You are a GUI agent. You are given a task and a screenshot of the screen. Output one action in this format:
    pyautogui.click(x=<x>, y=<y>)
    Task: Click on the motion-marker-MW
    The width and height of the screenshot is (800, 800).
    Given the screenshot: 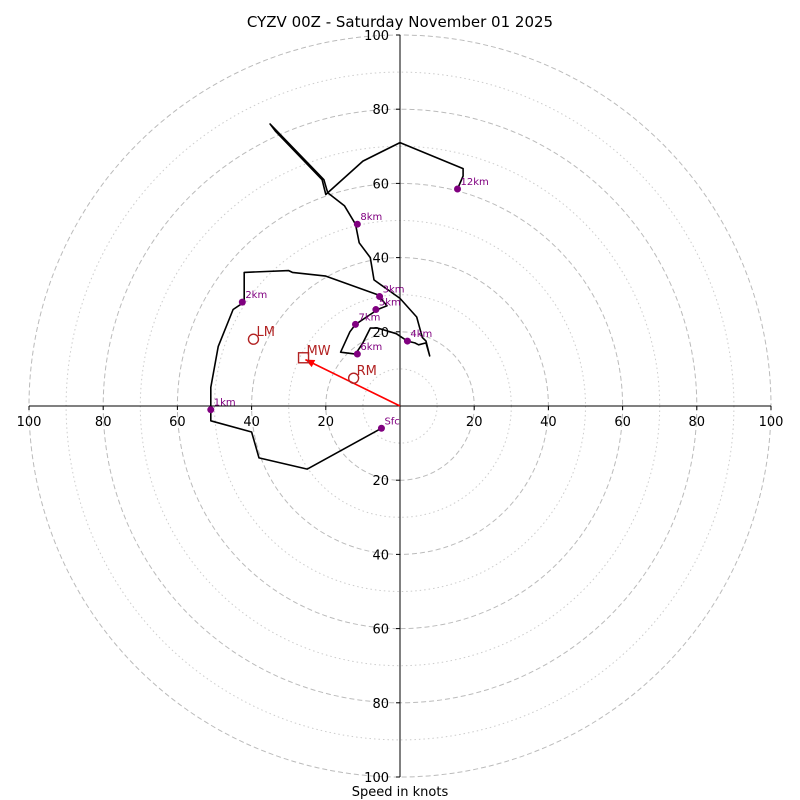 What is the action you would take?
    pyautogui.click(x=303, y=358)
    